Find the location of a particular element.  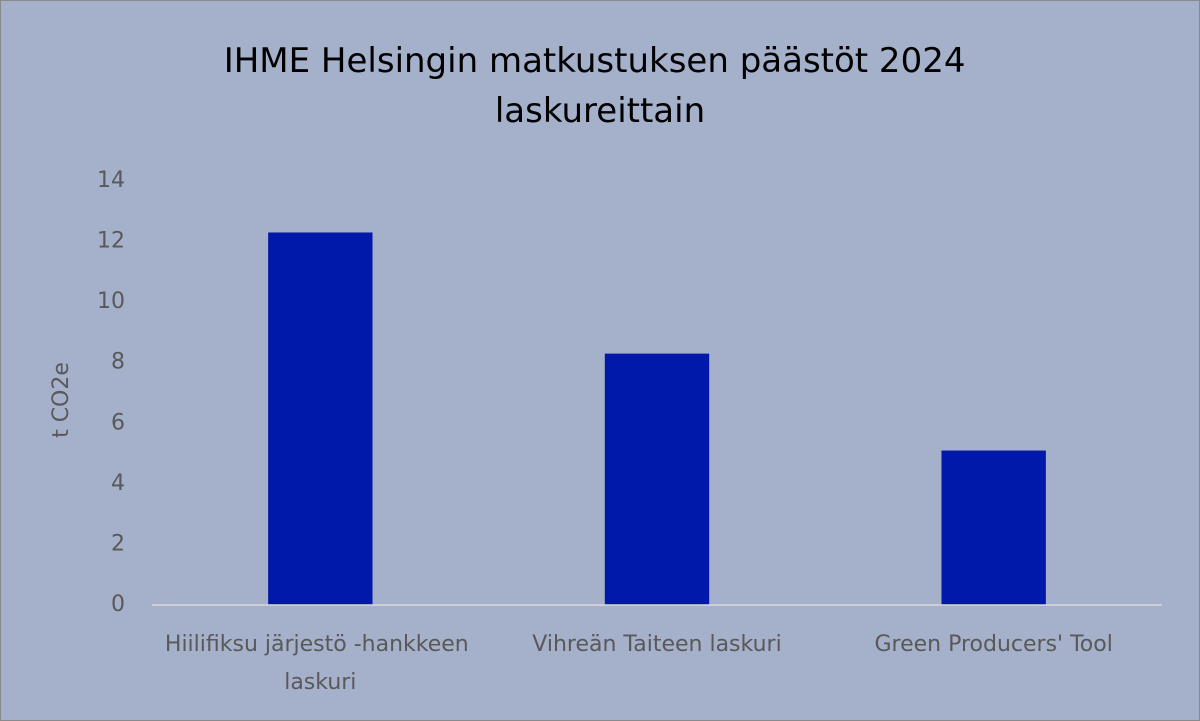

y-tick-label: 12 is located at coordinates (111, 241).